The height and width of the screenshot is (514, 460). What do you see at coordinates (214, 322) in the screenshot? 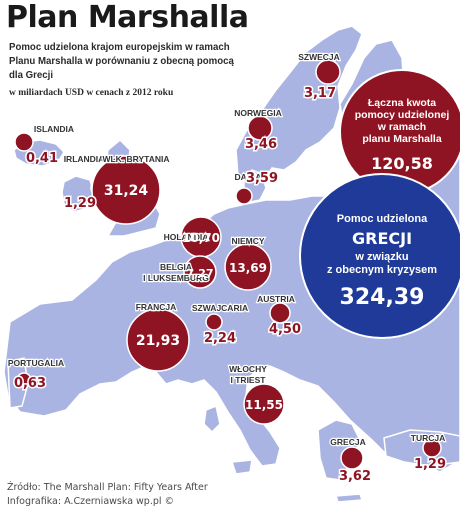
I see `bubble-szwajcaria` at bounding box center [214, 322].